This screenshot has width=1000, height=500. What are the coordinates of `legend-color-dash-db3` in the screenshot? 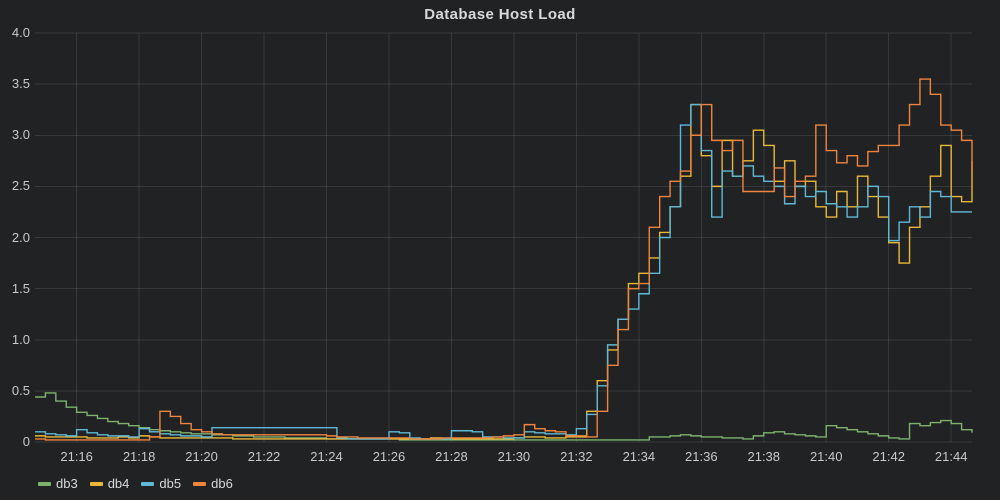 It's located at (44, 483).